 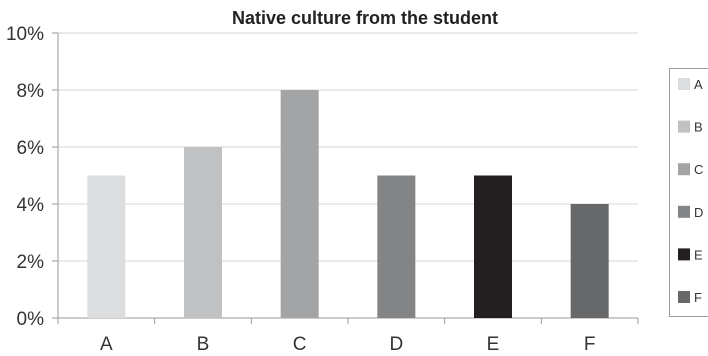 I want to click on bar-a, so click(x=106, y=246).